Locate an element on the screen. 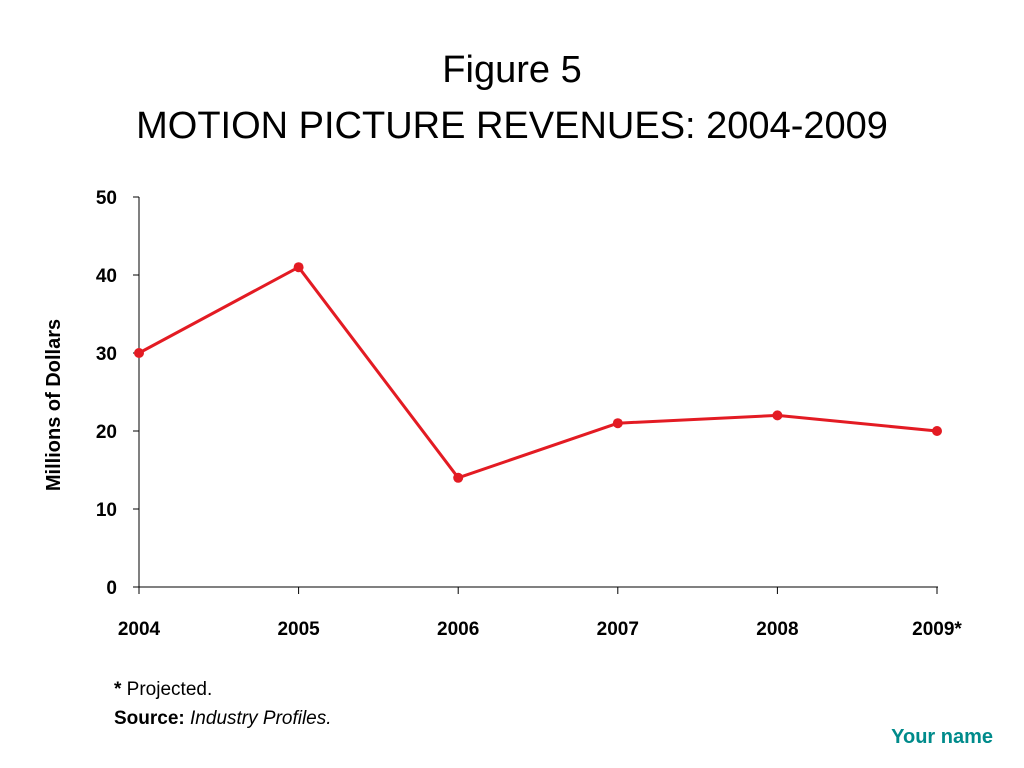 The width and height of the screenshot is (1024, 768). y-tick-label: 30 is located at coordinates (106, 354).